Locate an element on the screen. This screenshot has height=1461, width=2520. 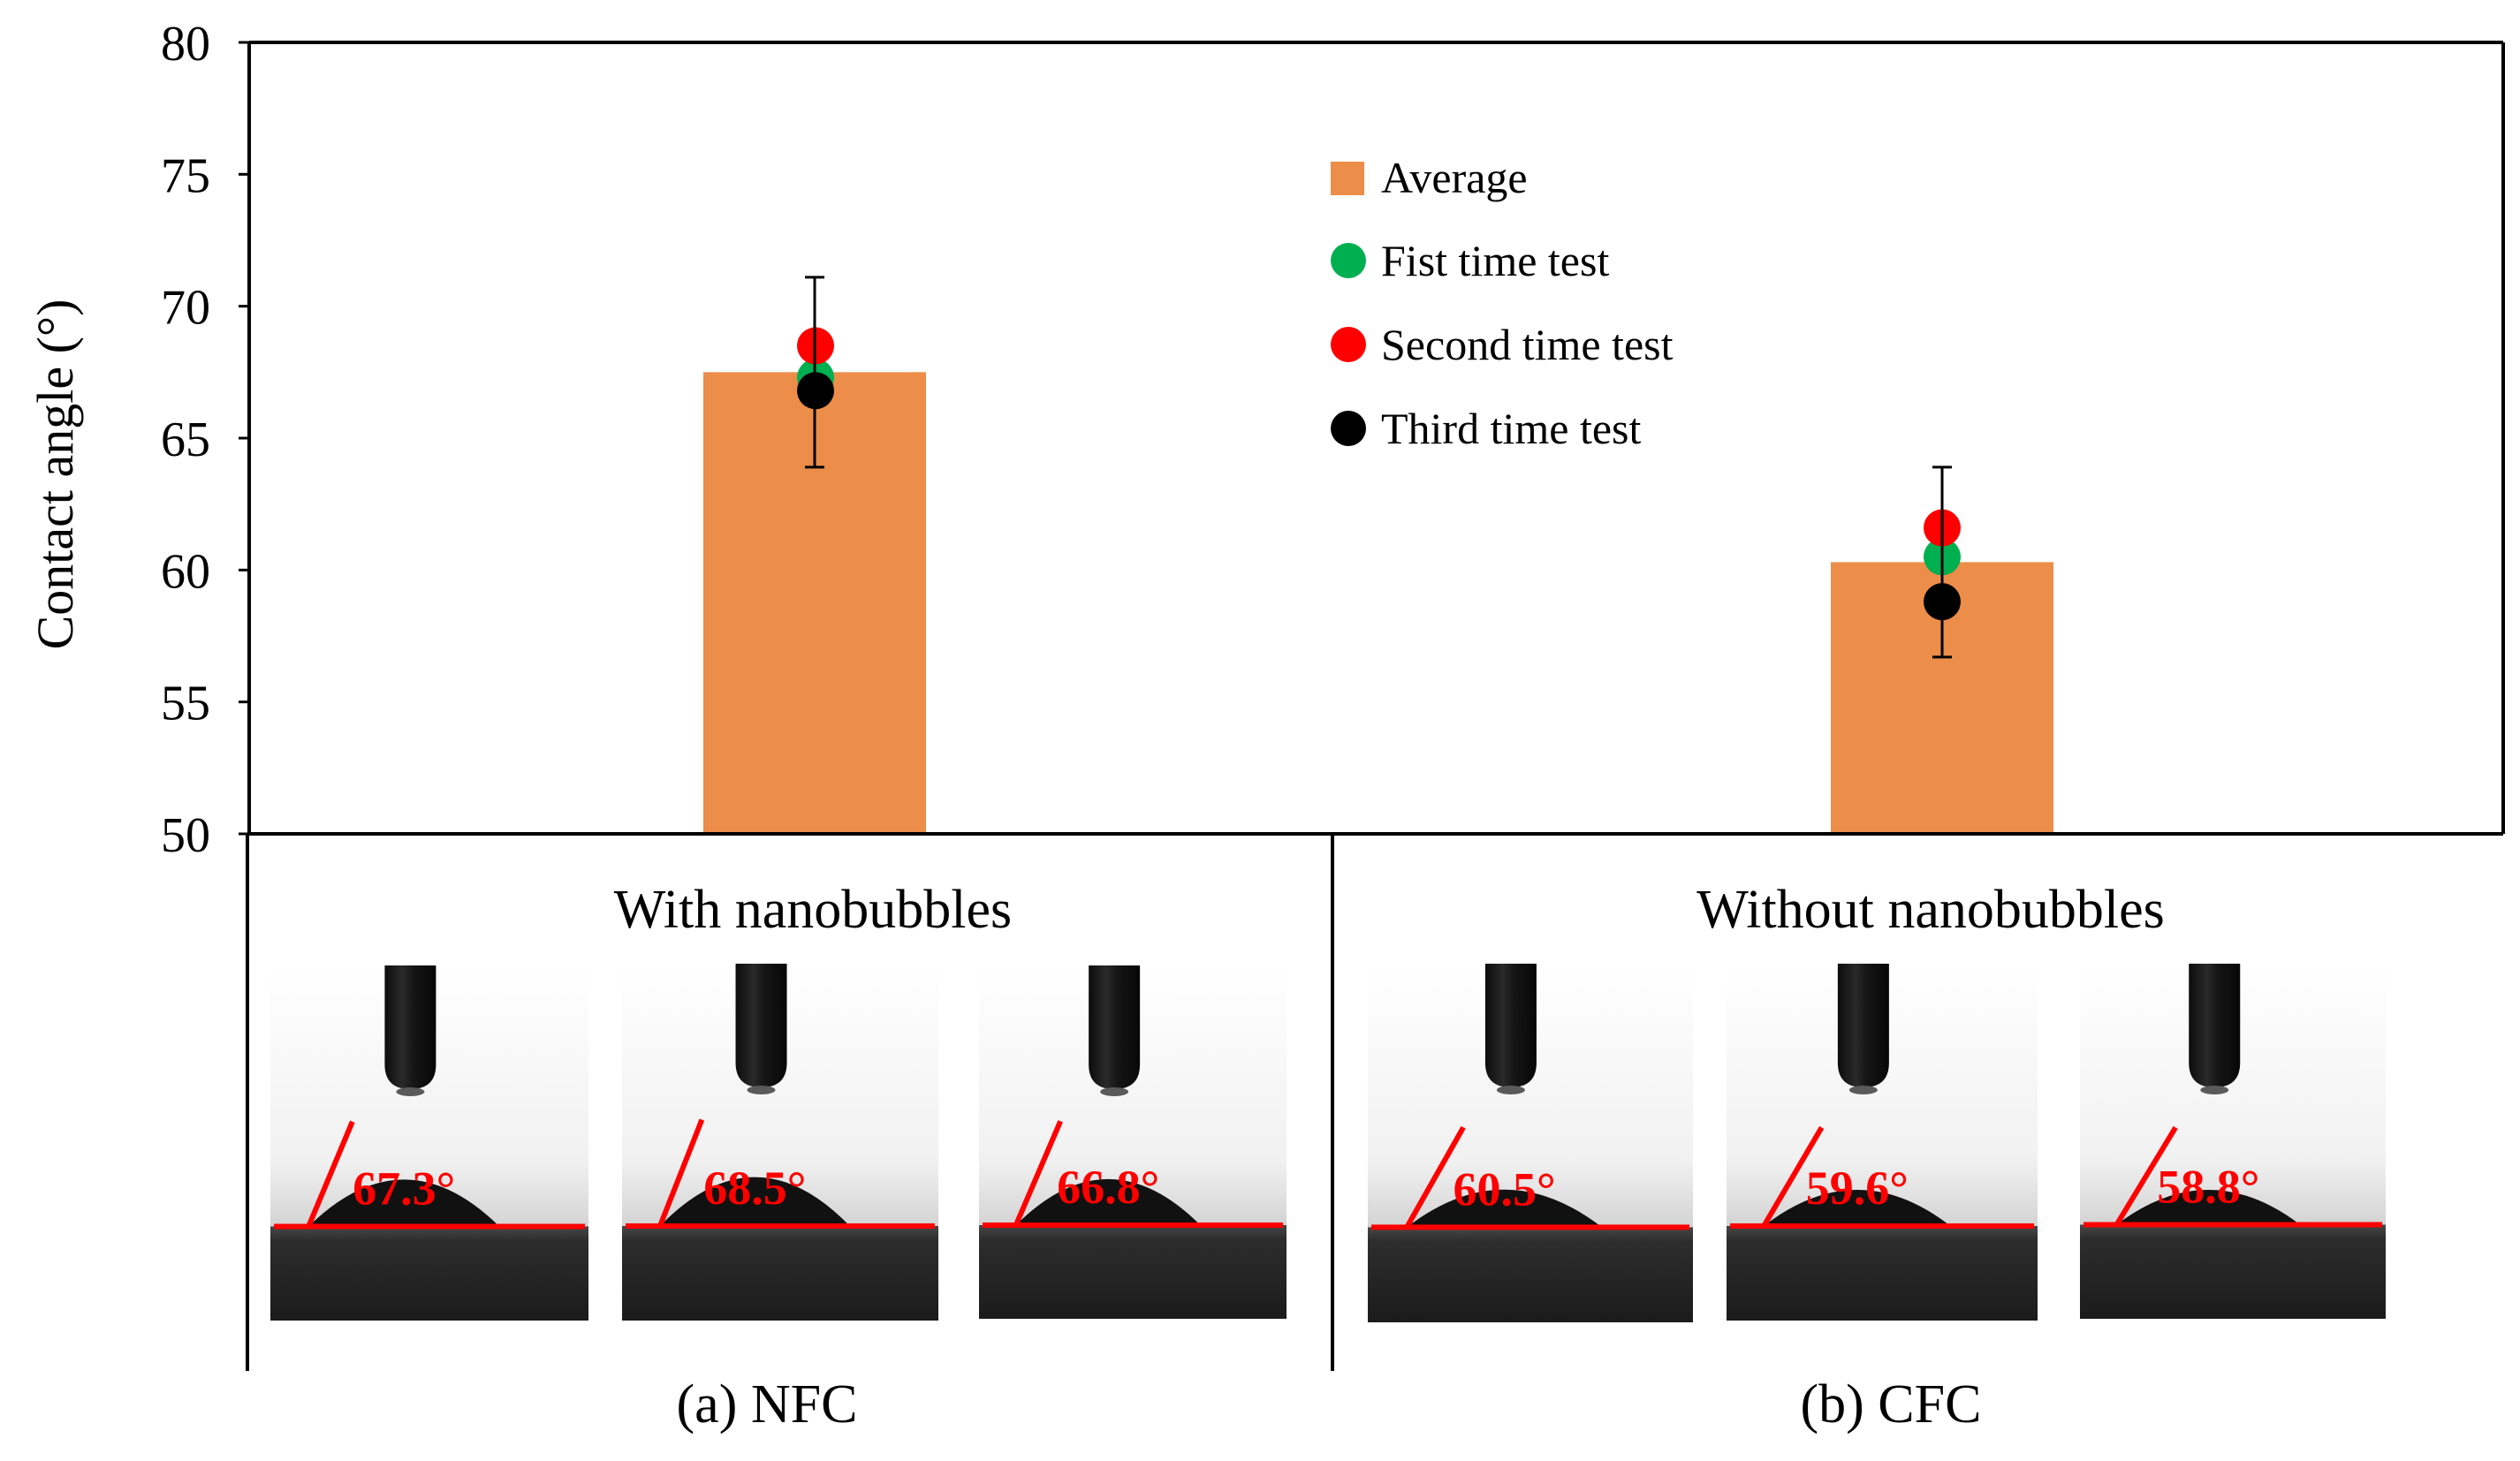
contact-angle-label: 60.5° is located at coordinates (1505, 1188).